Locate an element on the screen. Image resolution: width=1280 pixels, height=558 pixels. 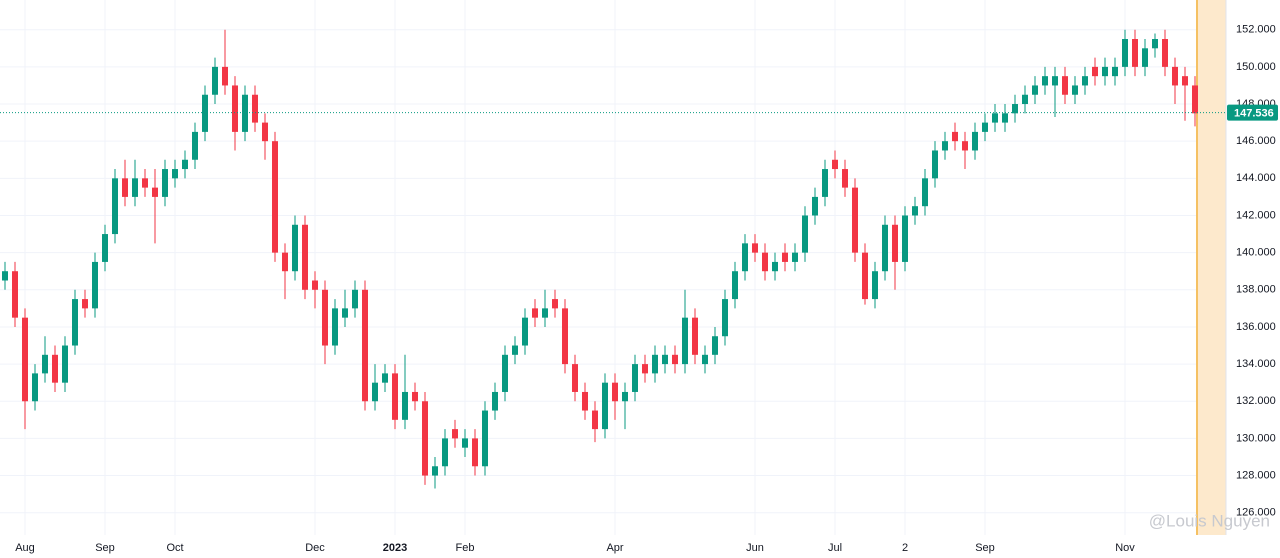
future-zone is located at coordinates (1211, 267).